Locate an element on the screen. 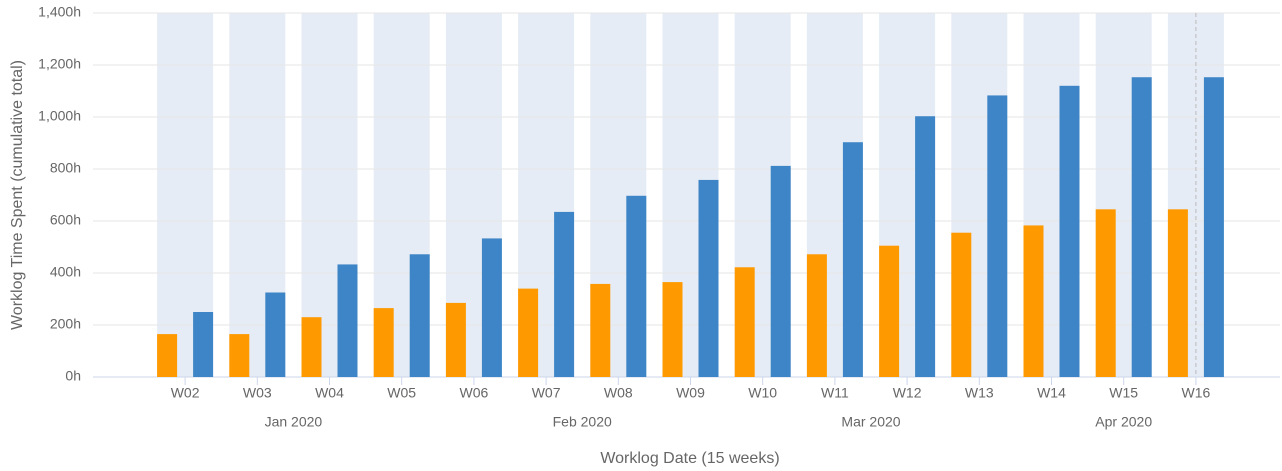 The image size is (1282, 471). x-tick-label: W04 is located at coordinates (329, 393).